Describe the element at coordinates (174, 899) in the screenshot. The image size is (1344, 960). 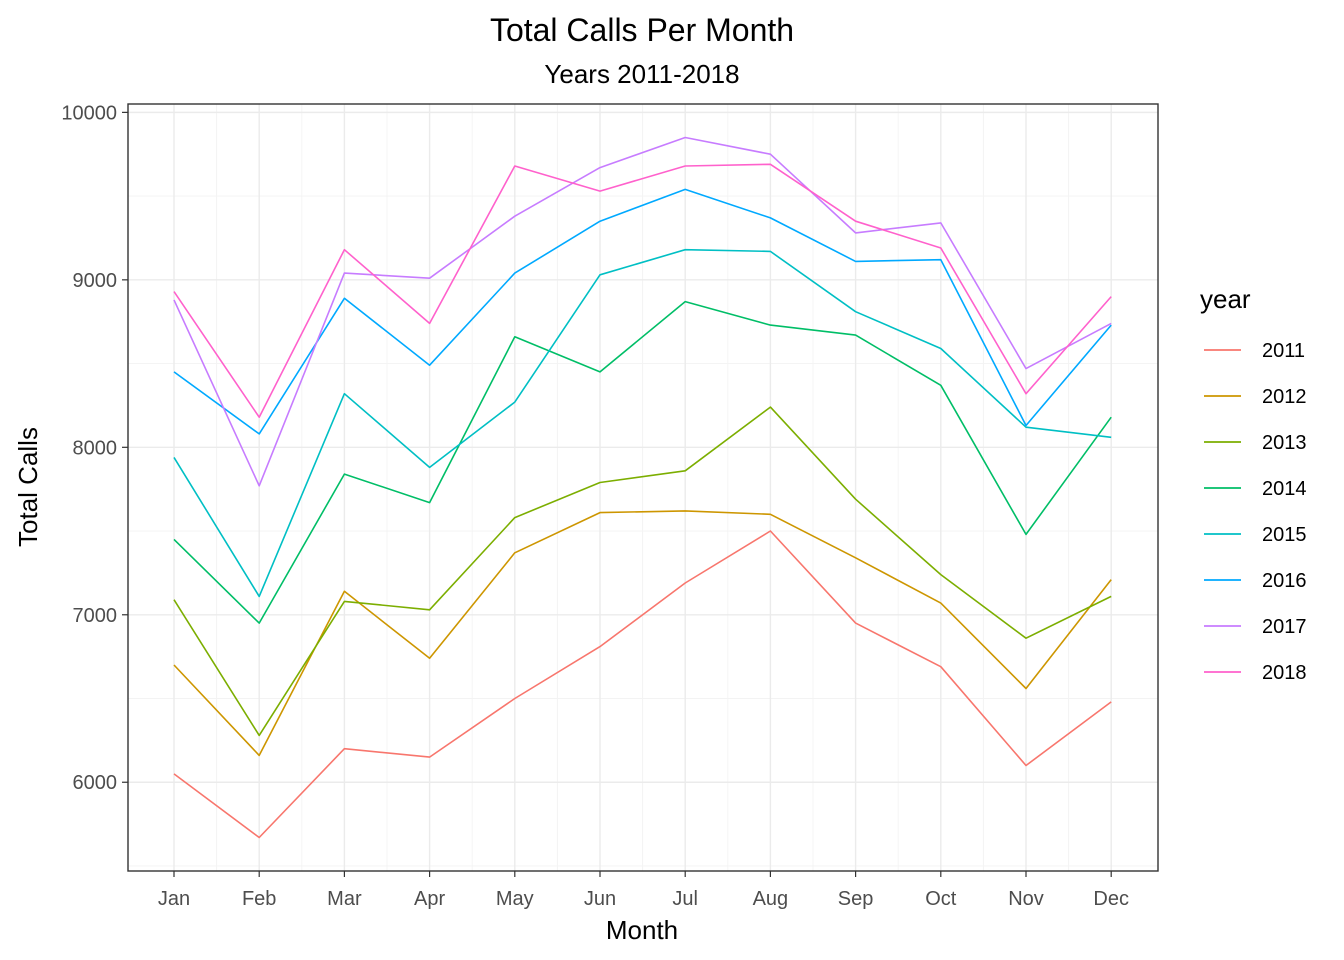
I see `x-tick-label: Jan` at that location.